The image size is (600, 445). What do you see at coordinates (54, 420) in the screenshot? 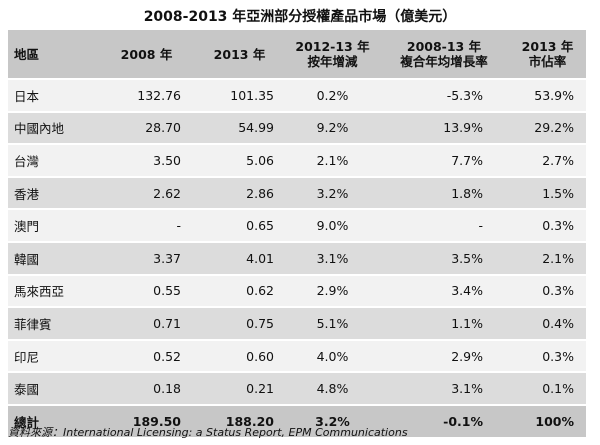
I see `total-region: 總計` at bounding box center [54, 420].